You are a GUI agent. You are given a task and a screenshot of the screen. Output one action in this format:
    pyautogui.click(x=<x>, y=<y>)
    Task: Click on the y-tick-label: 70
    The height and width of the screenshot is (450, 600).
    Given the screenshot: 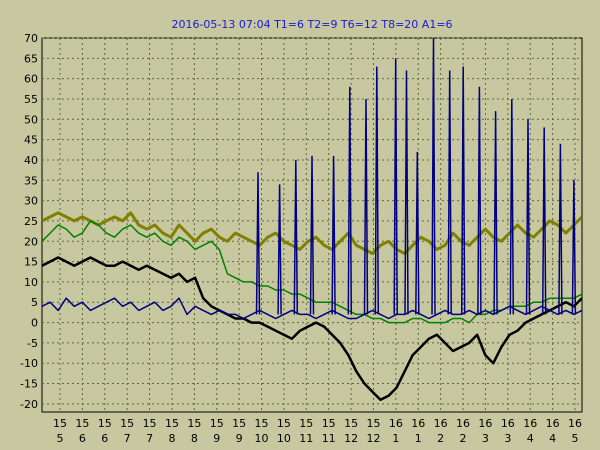 What is the action you would take?
    pyautogui.click(x=31, y=38)
    